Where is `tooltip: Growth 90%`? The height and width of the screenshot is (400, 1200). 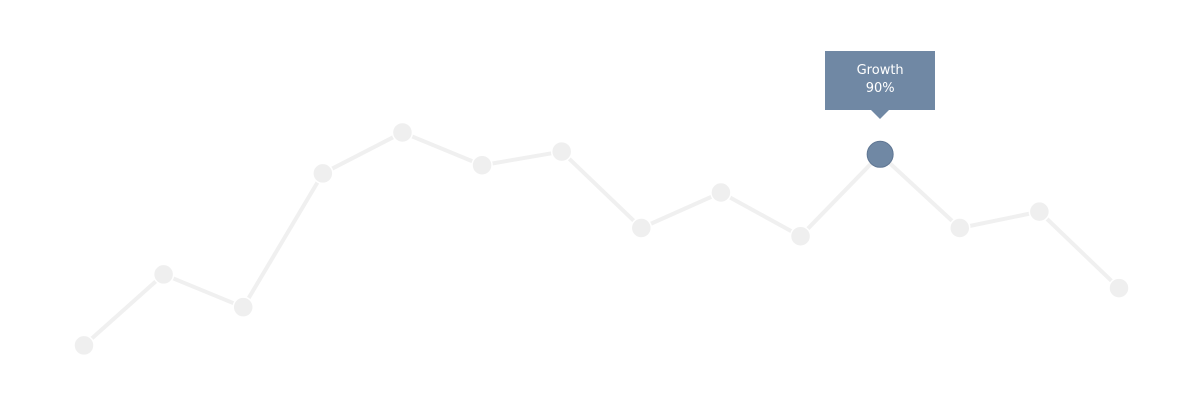
tooltip: Growth 90% is located at coordinates (880, 85).